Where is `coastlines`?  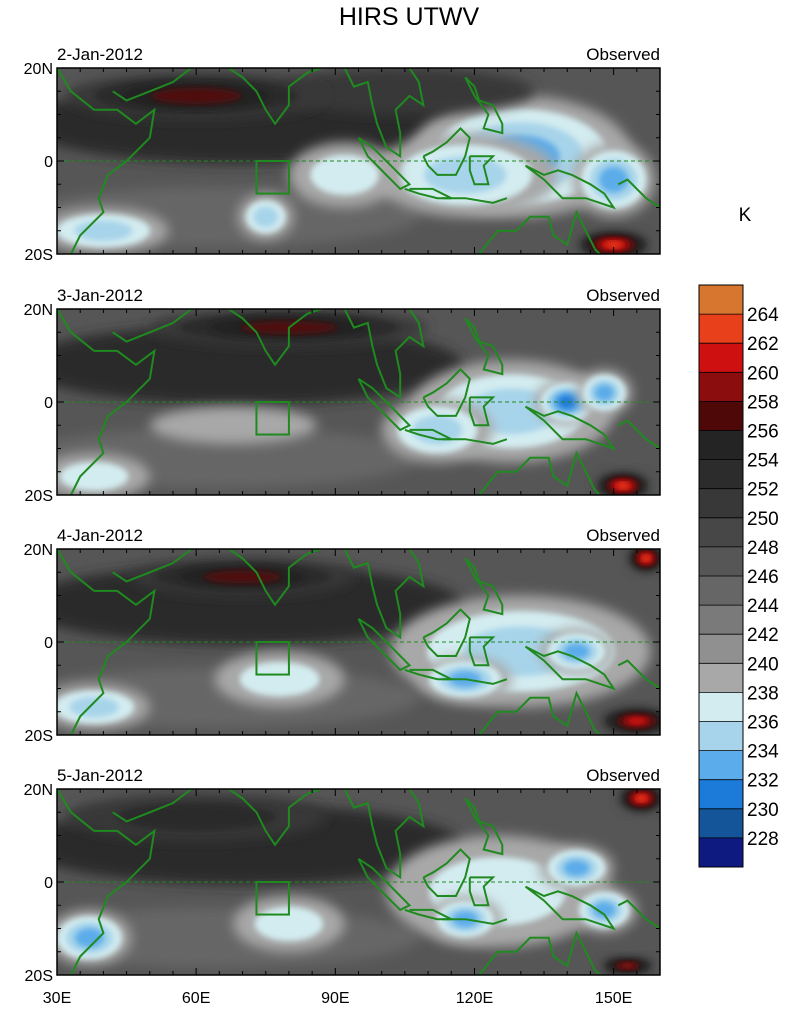
coastlines is located at coordinates (358, 642).